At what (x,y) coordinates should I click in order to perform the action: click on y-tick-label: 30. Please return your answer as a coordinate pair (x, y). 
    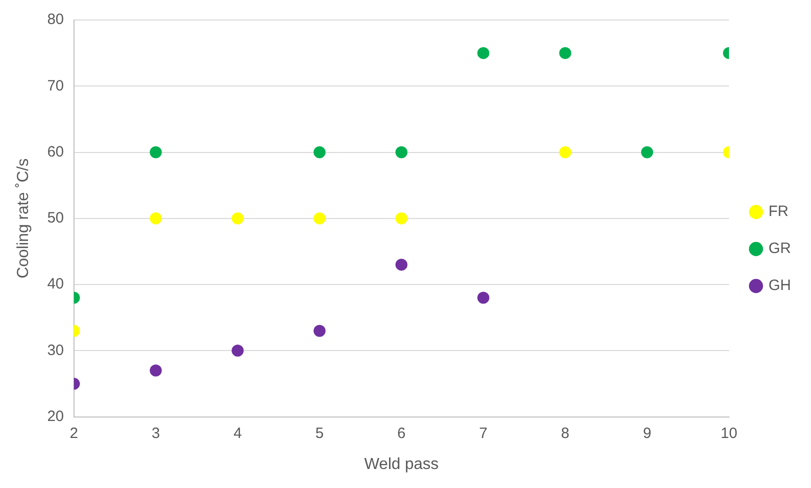
    Looking at the image, I should click on (55, 350).